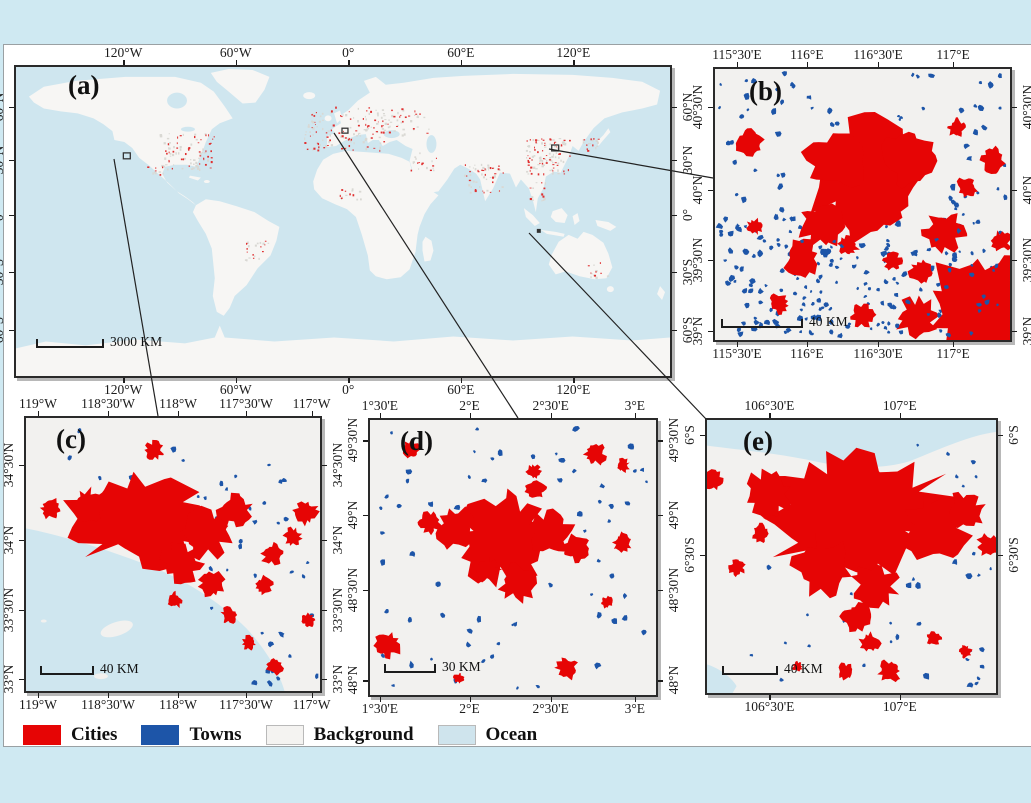 Image resolution: width=1031 pixels, height=803 pixels. What do you see at coordinates (352, 590) in the screenshot?
I see `lat-label-left-d: 48°30'N` at bounding box center [352, 590].